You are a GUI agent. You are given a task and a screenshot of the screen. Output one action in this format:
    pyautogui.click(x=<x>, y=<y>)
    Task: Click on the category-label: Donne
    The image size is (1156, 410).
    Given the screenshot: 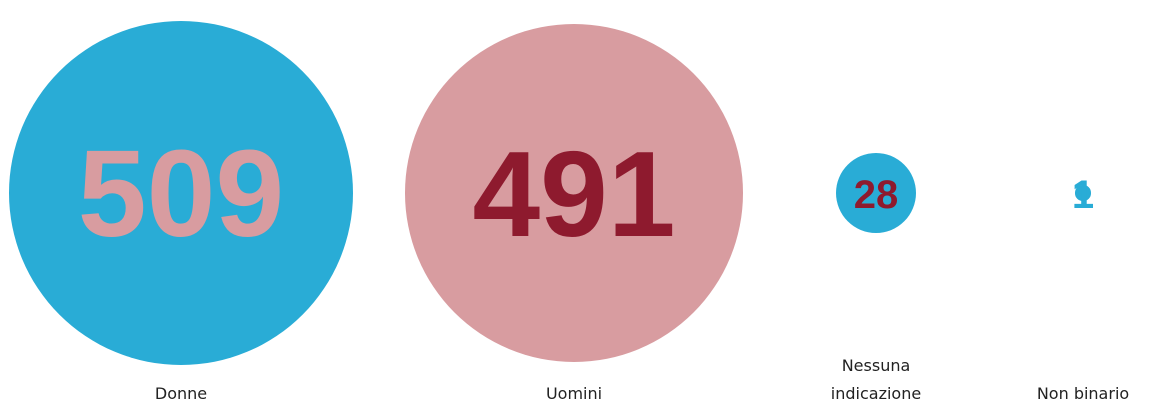 What is the action you would take?
    pyautogui.click(x=181, y=393)
    